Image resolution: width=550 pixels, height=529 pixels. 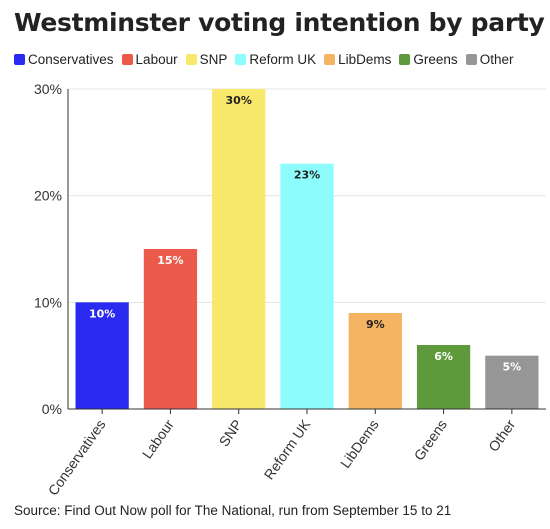 I want to click on x-tick-label: SNP, so click(x=231, y=433).